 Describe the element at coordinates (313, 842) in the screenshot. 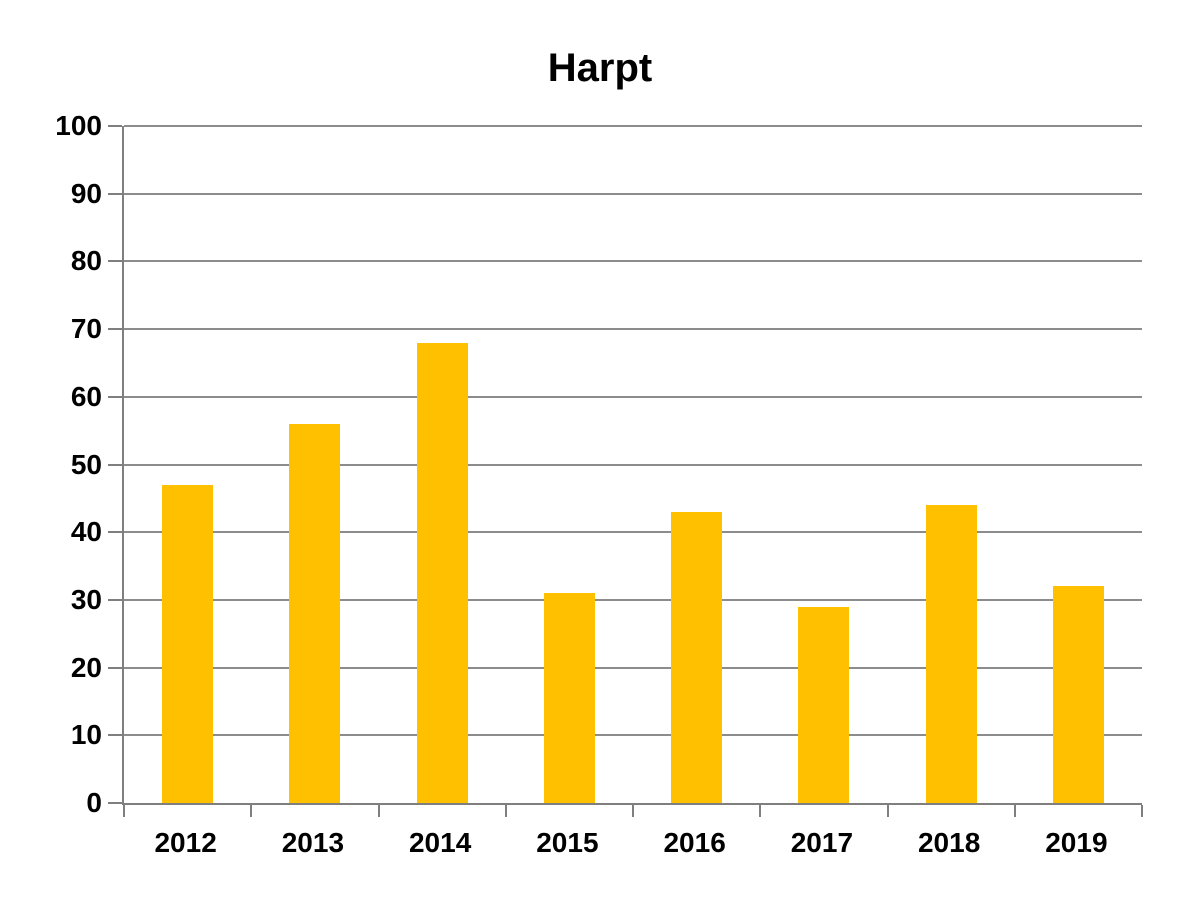

I see `x-axis-label: 2013` at that location.